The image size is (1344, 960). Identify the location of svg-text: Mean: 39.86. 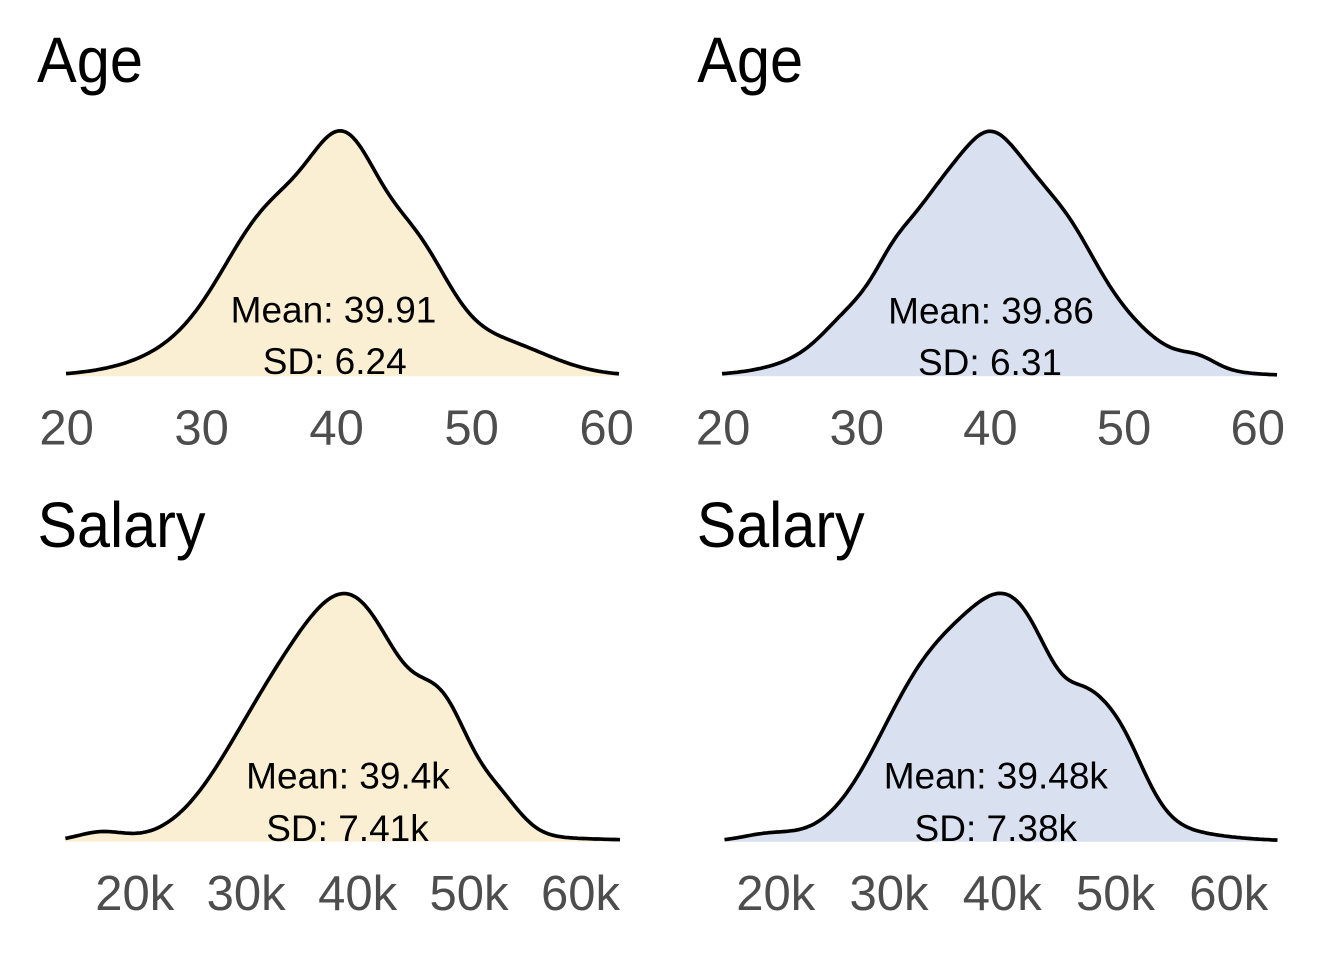
(991, 311).